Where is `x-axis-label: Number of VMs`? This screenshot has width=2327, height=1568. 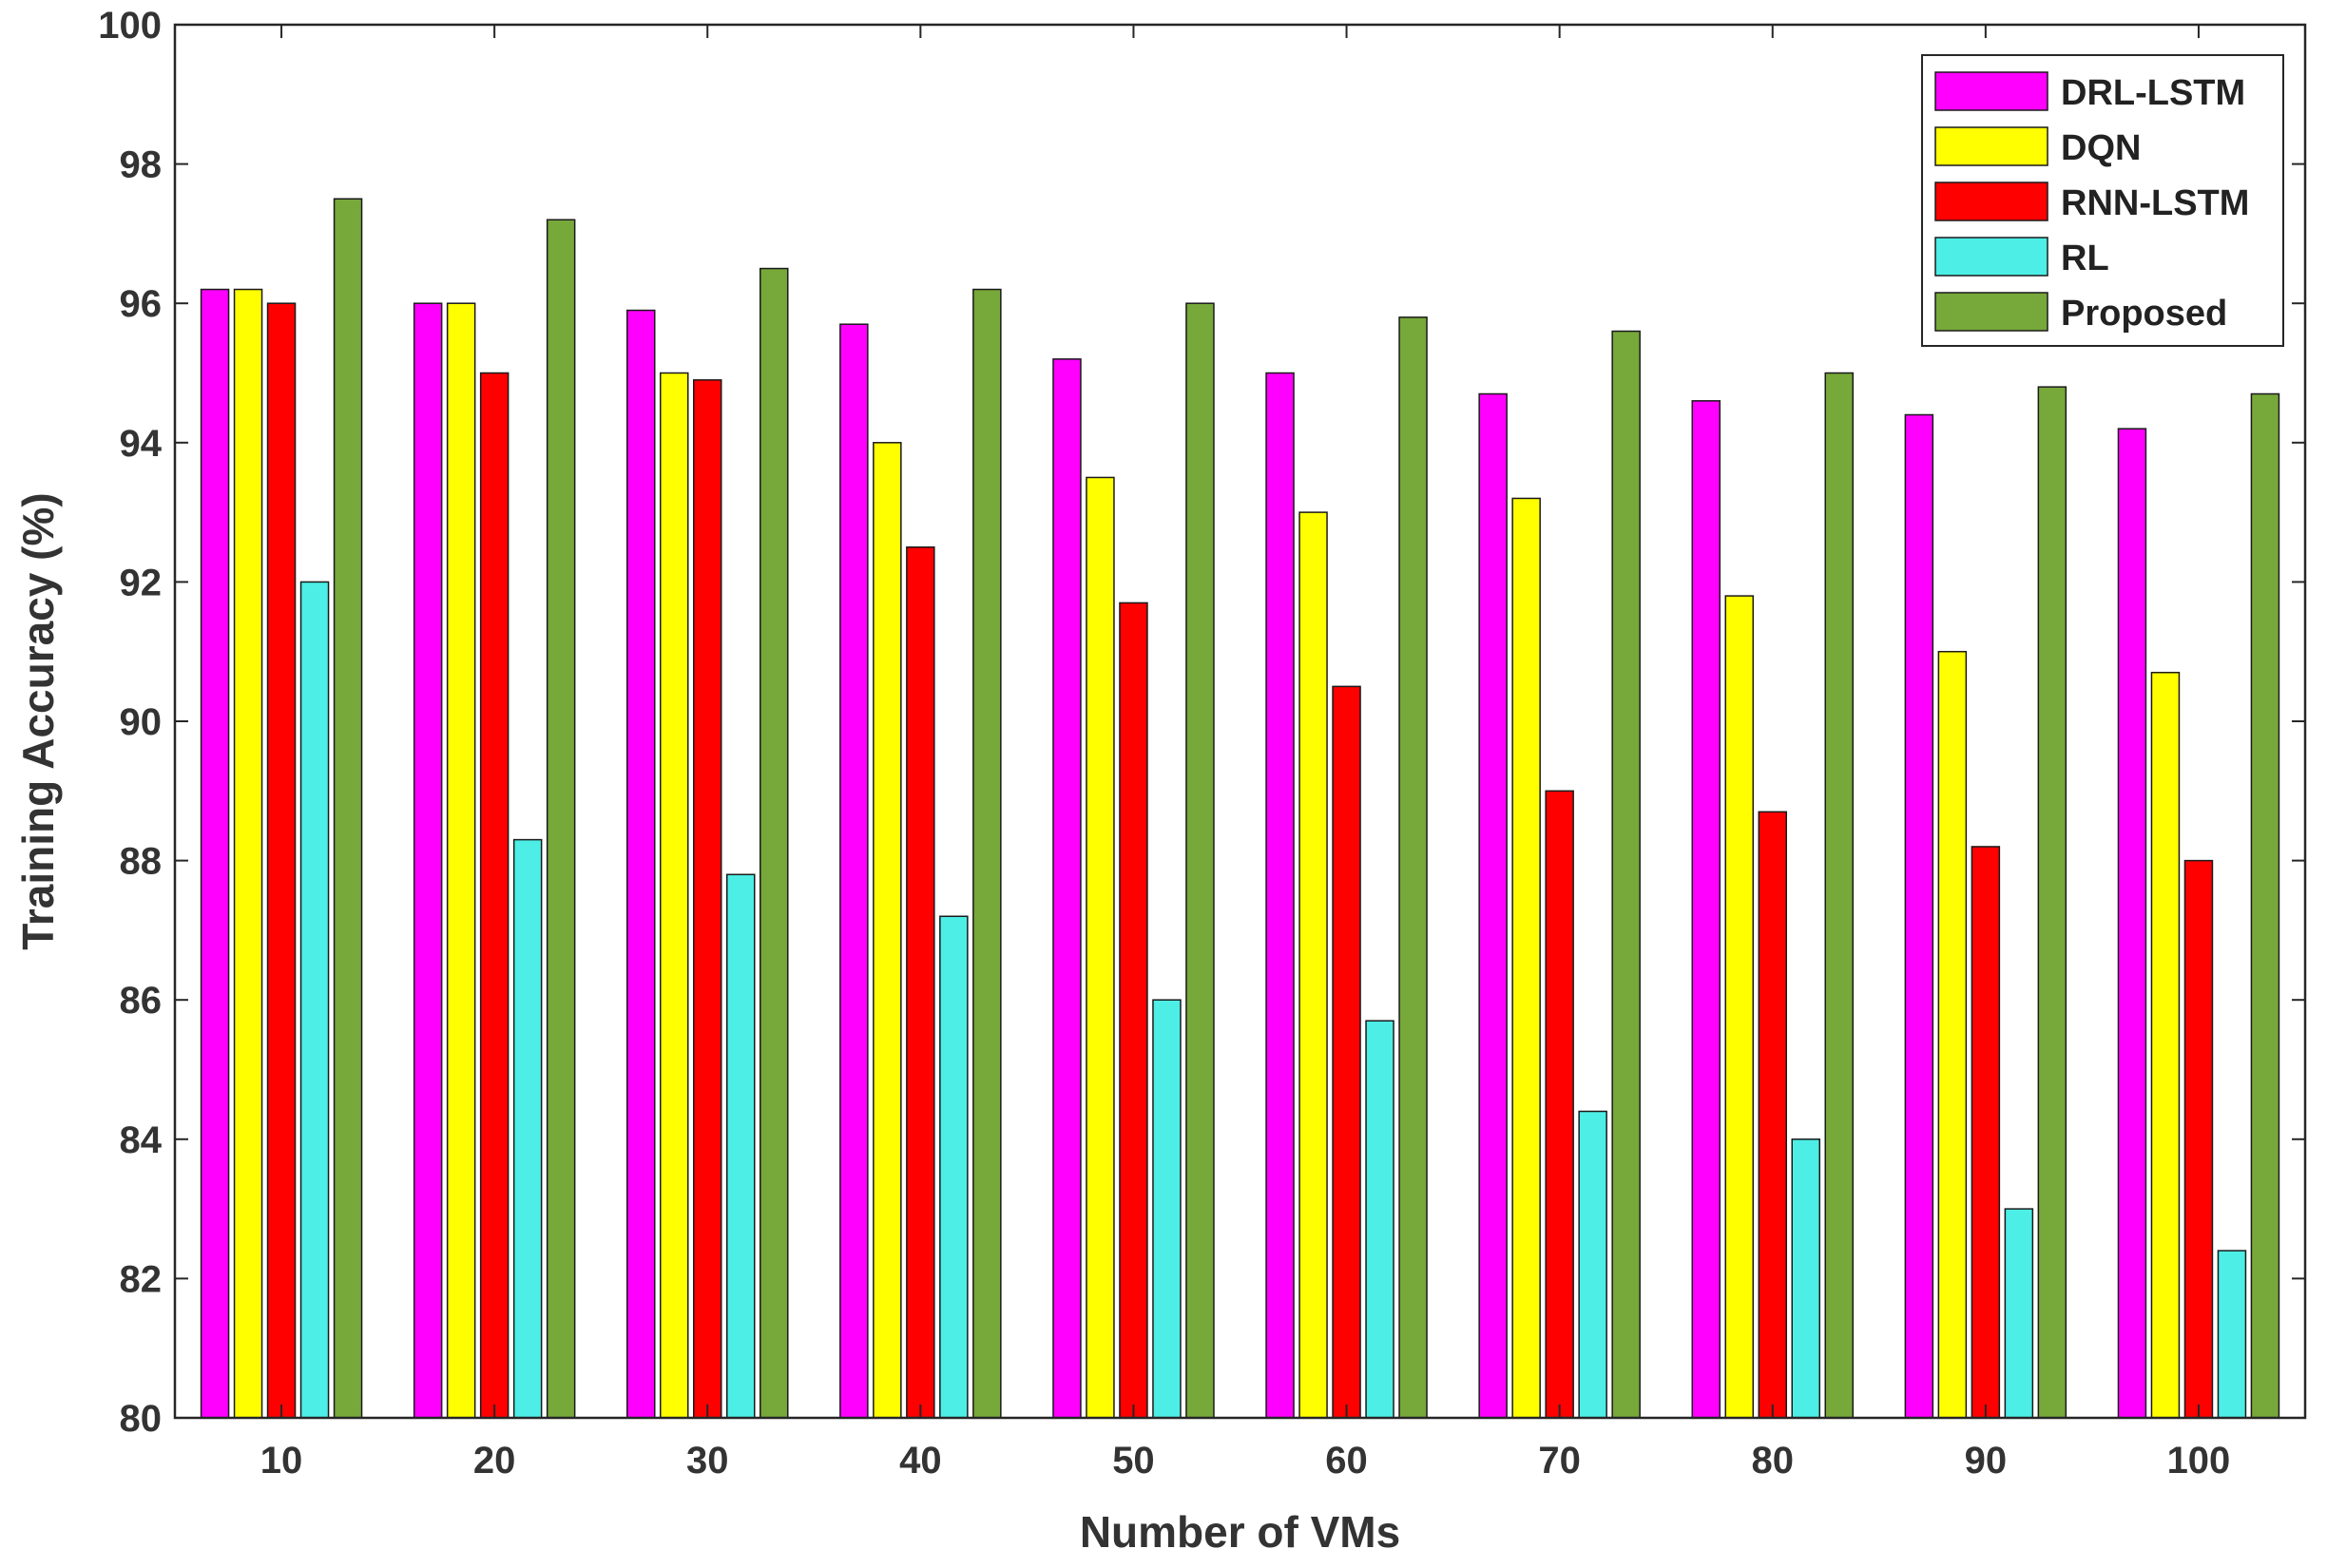
x-axis-label: Number of VMs is located at coordinates (1240, 1532).